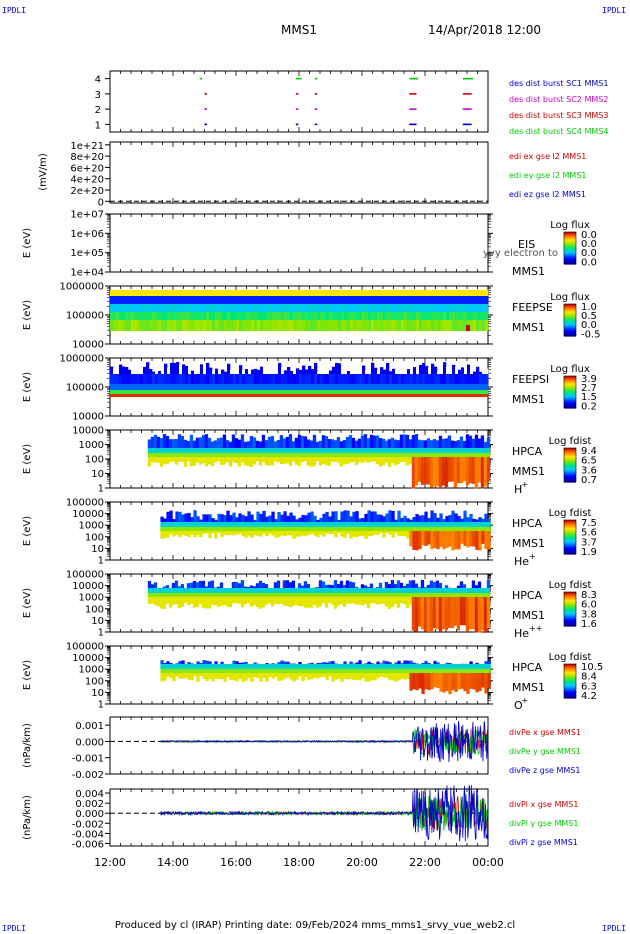 The height and width of the screenshot is (934, 630). I want to click on colorbar-border, so click(570, 537).